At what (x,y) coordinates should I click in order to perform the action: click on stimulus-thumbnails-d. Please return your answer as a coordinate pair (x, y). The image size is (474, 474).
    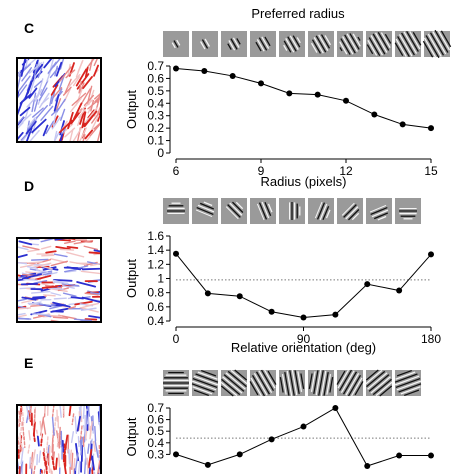
    Looking at the image, I should click on (292, 211).